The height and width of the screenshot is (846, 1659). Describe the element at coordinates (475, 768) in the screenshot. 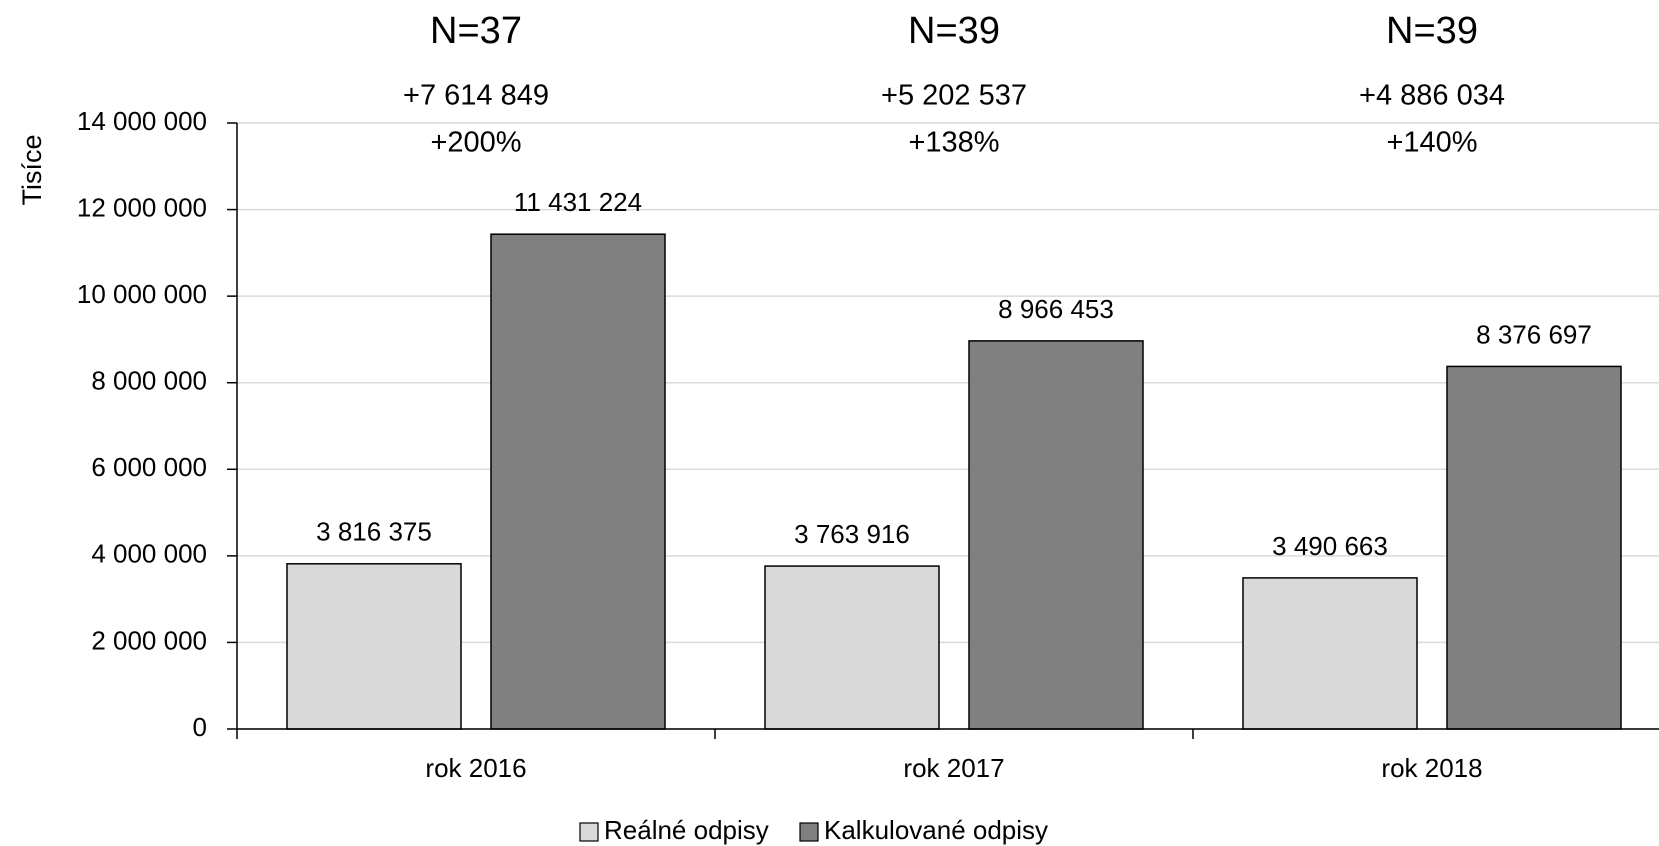

I see `x-tick-label: rok 2016` at that location.